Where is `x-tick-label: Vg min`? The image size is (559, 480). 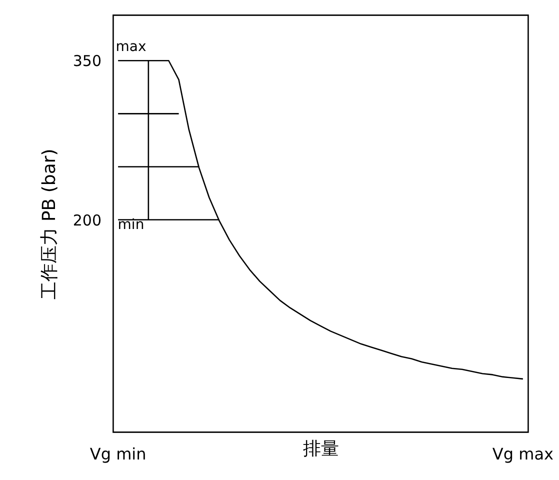 x-tick-label: Vg min is located at coordinates (118, 454).